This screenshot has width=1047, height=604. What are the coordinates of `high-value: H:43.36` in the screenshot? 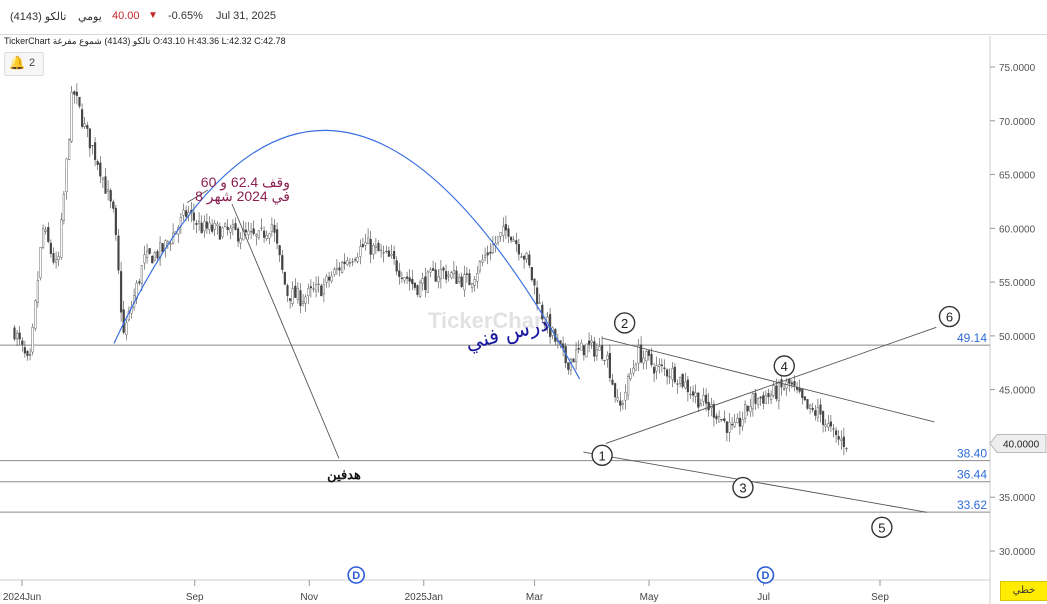 It's located at (203, 41).